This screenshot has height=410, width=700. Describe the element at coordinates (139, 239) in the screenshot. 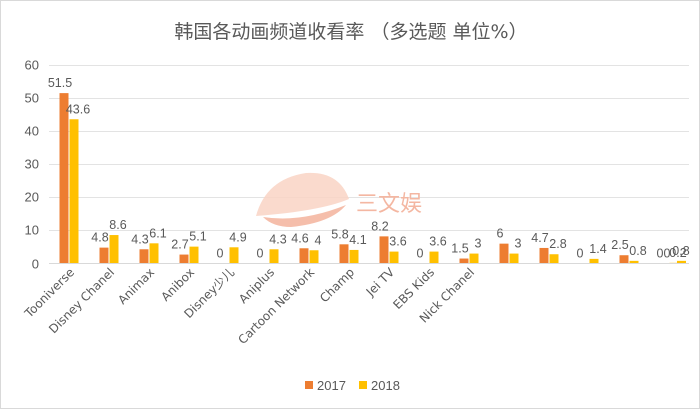

I see `data-label-2017: 4.3` at that location.